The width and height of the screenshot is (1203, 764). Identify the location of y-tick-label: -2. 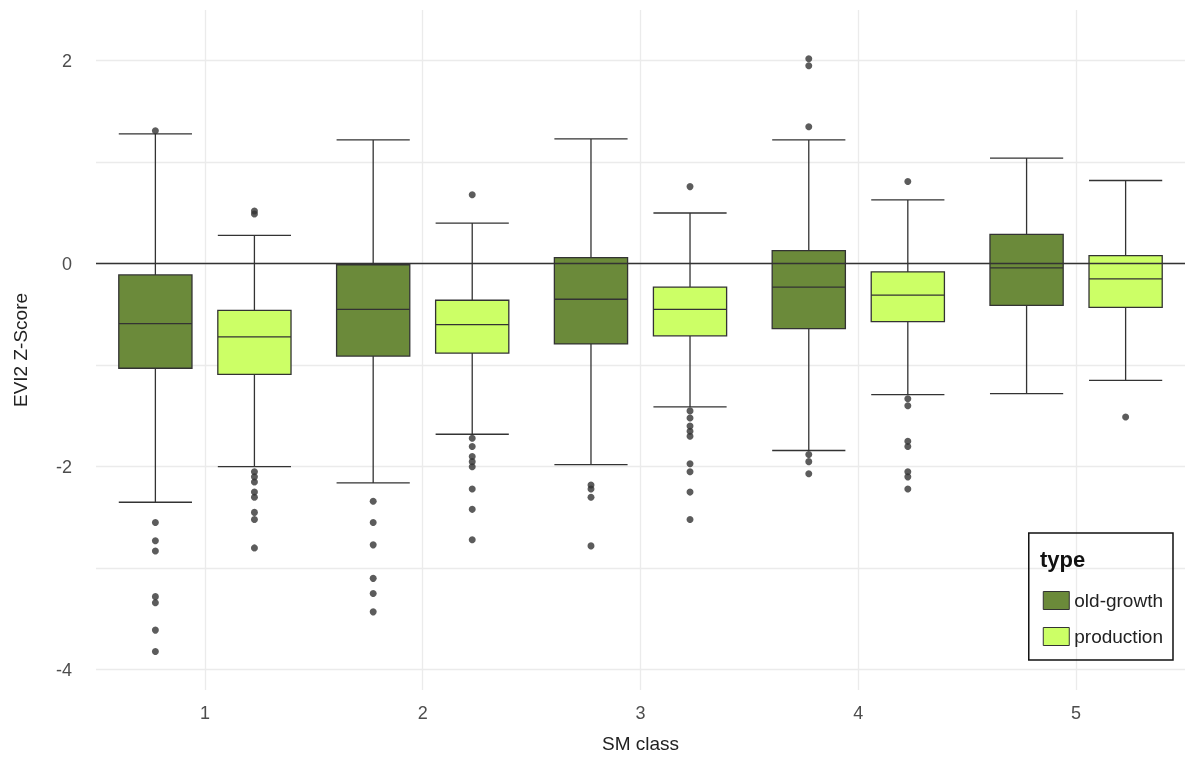
(63, 466).